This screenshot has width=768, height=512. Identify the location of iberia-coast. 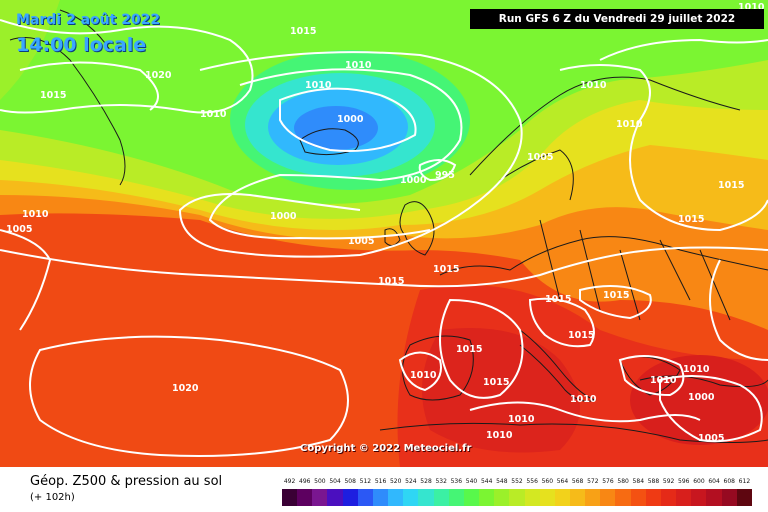
(438, 368).